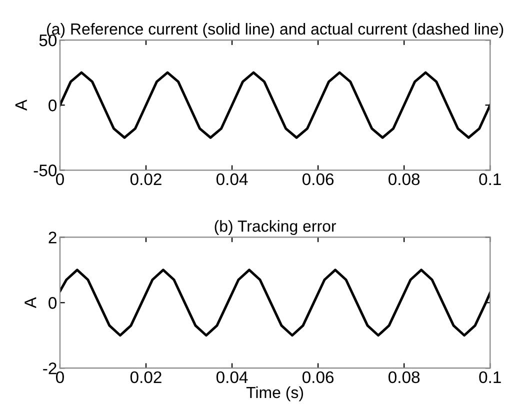 The width and height of the screenshot is (517, 409). Describe the element at coordinates (275, 227) in the screenshot. I see `chart-title: (b) Tracking error` at that location.